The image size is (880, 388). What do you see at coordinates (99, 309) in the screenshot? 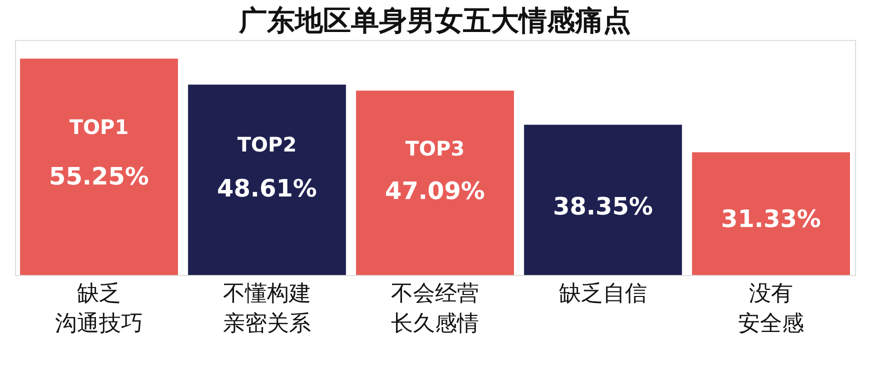
I see `x-tick-label: 缺乏沟通技巧` at bounding box center [99, 309].